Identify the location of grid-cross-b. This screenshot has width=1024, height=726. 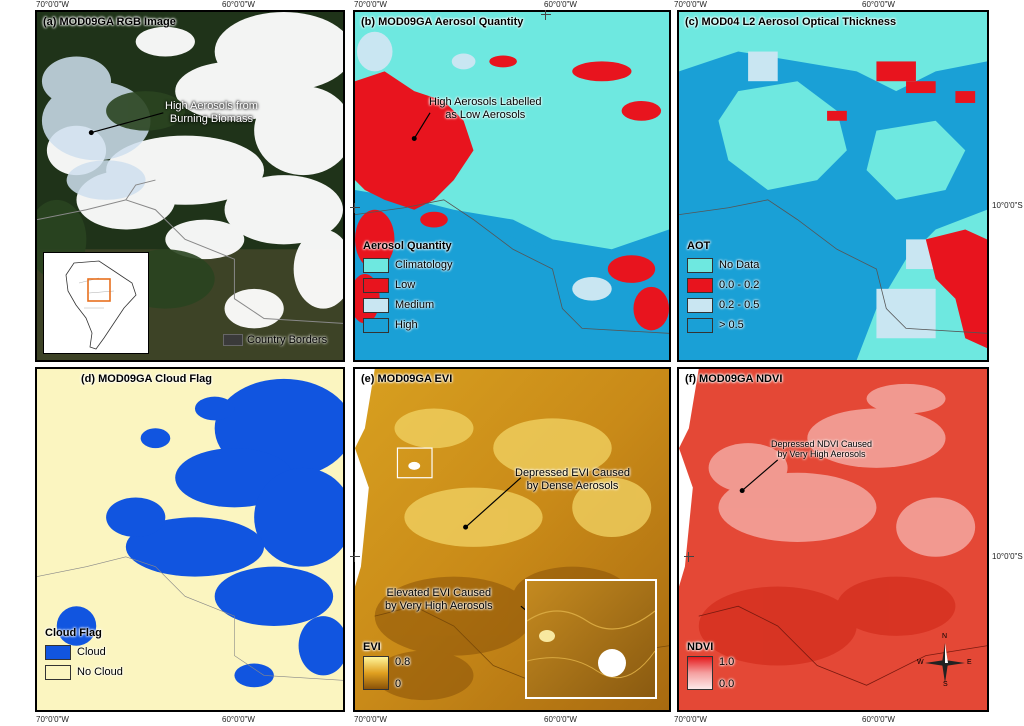
(546, 15).